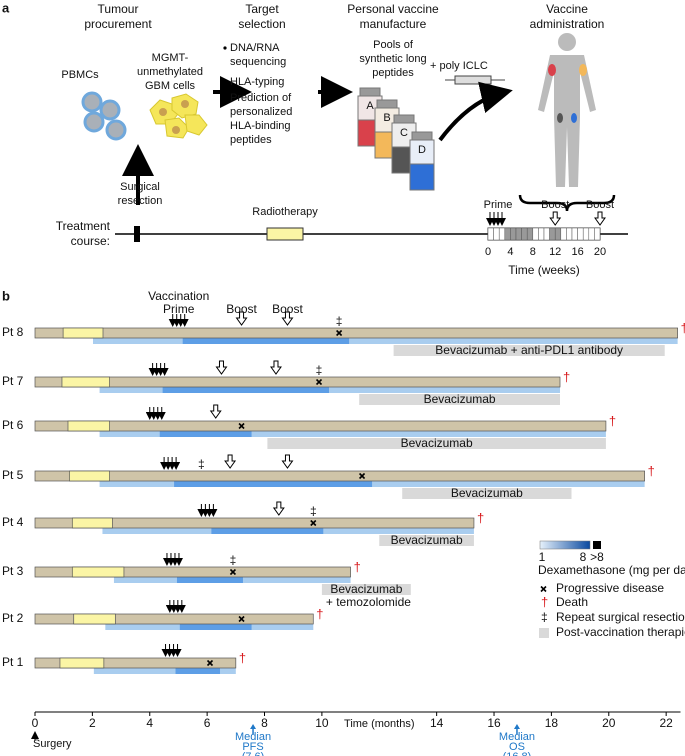 The width and height of the screenshot is (685, 756). Describe the element at coordinates (544, 617) in the screenshot. I see `legend-symbol: ‡` at that location.